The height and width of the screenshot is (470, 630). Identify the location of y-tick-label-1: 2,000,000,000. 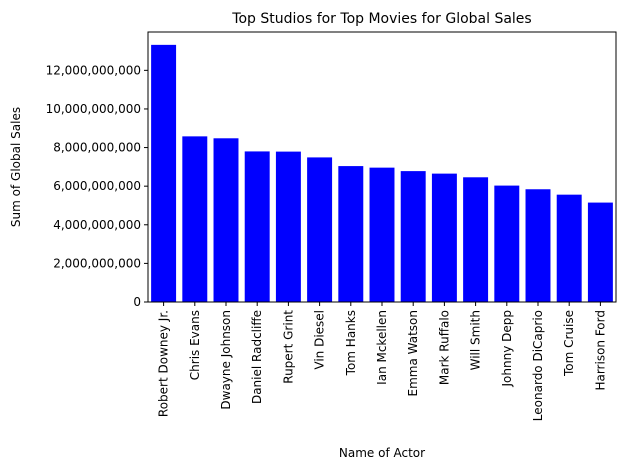
(97, 263).